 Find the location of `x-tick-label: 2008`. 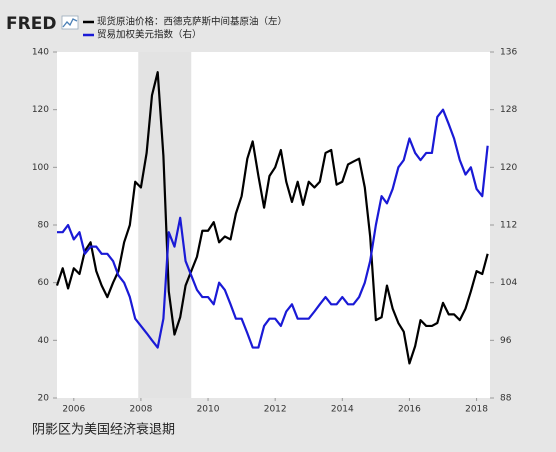

x-tick-label: 2008 is located at coordinates (140, 410).